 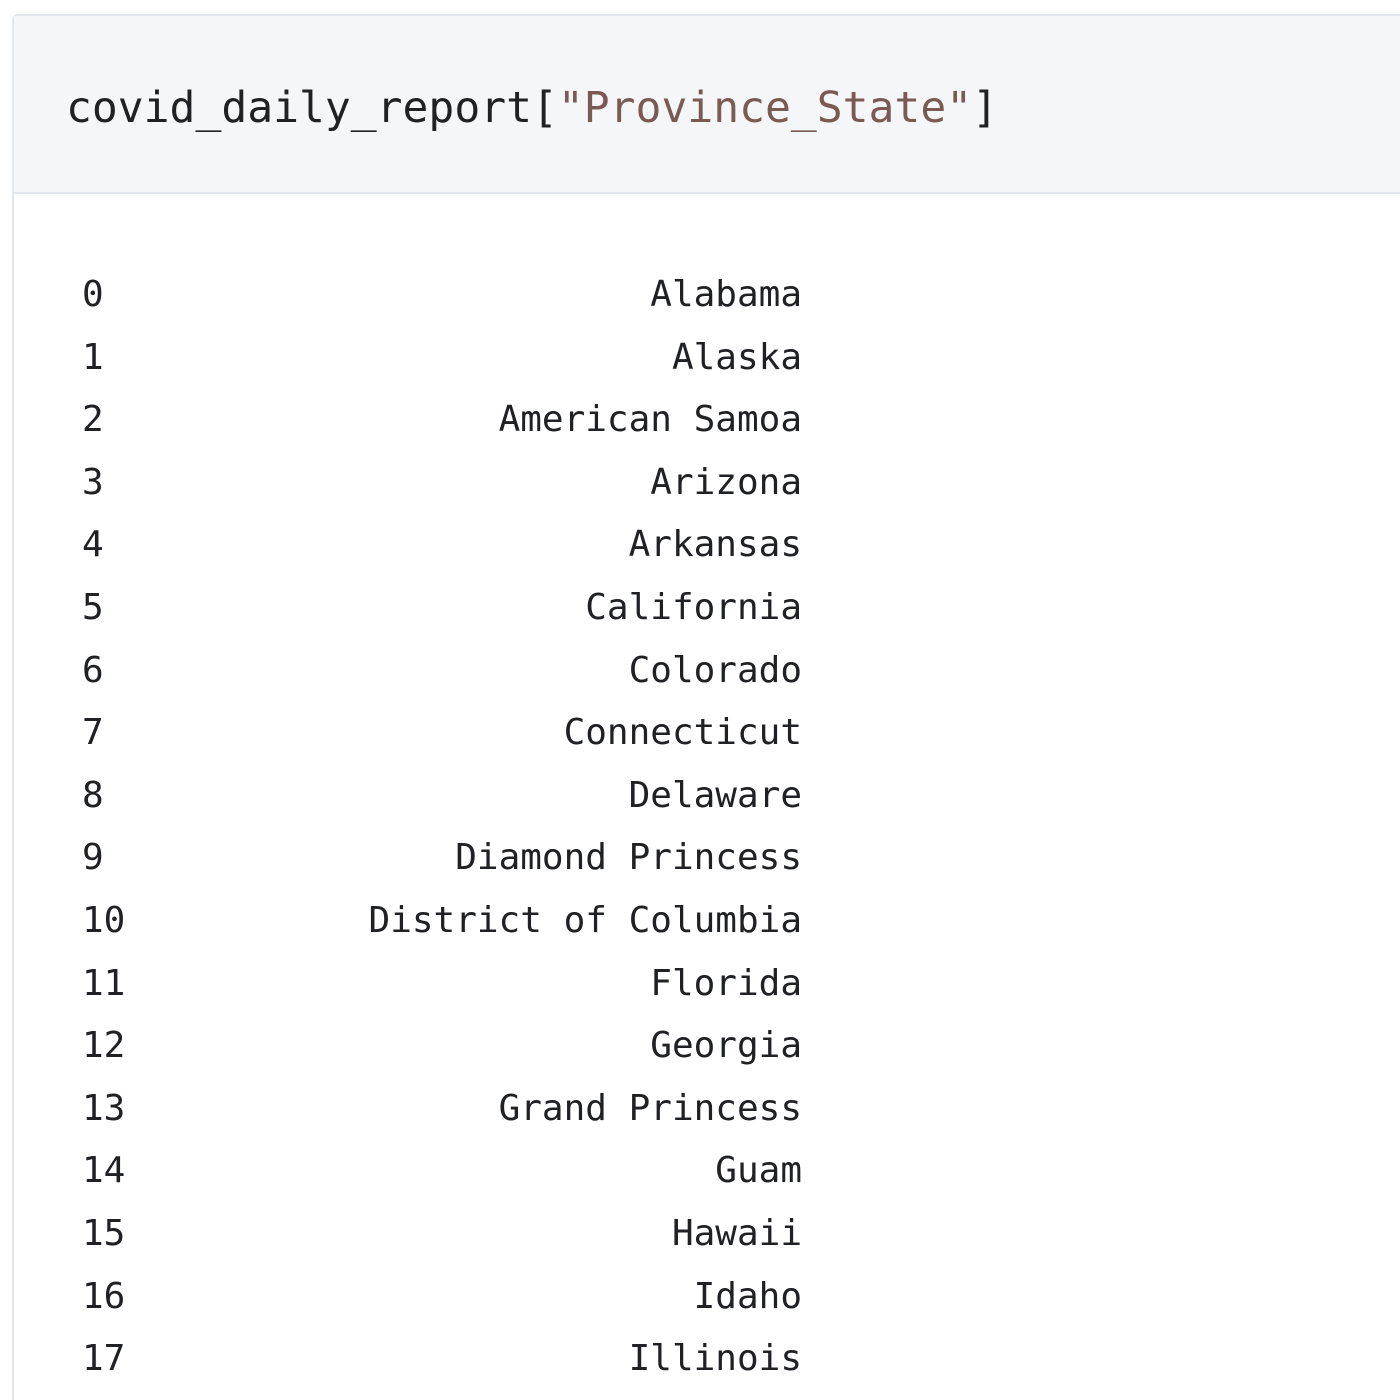 What do you see at coordinates (726, 482) in the screenshot?
I see `series-value: Arizona` at bounding box center [726, 482].